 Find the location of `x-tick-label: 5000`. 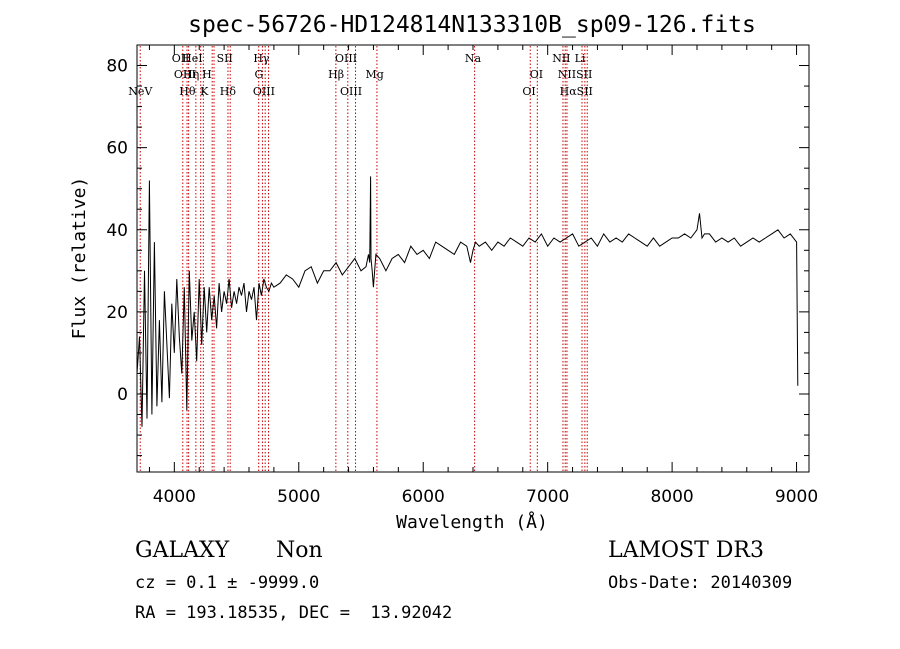

x-tick-label: 5000 is located at coordinates (298, 497).